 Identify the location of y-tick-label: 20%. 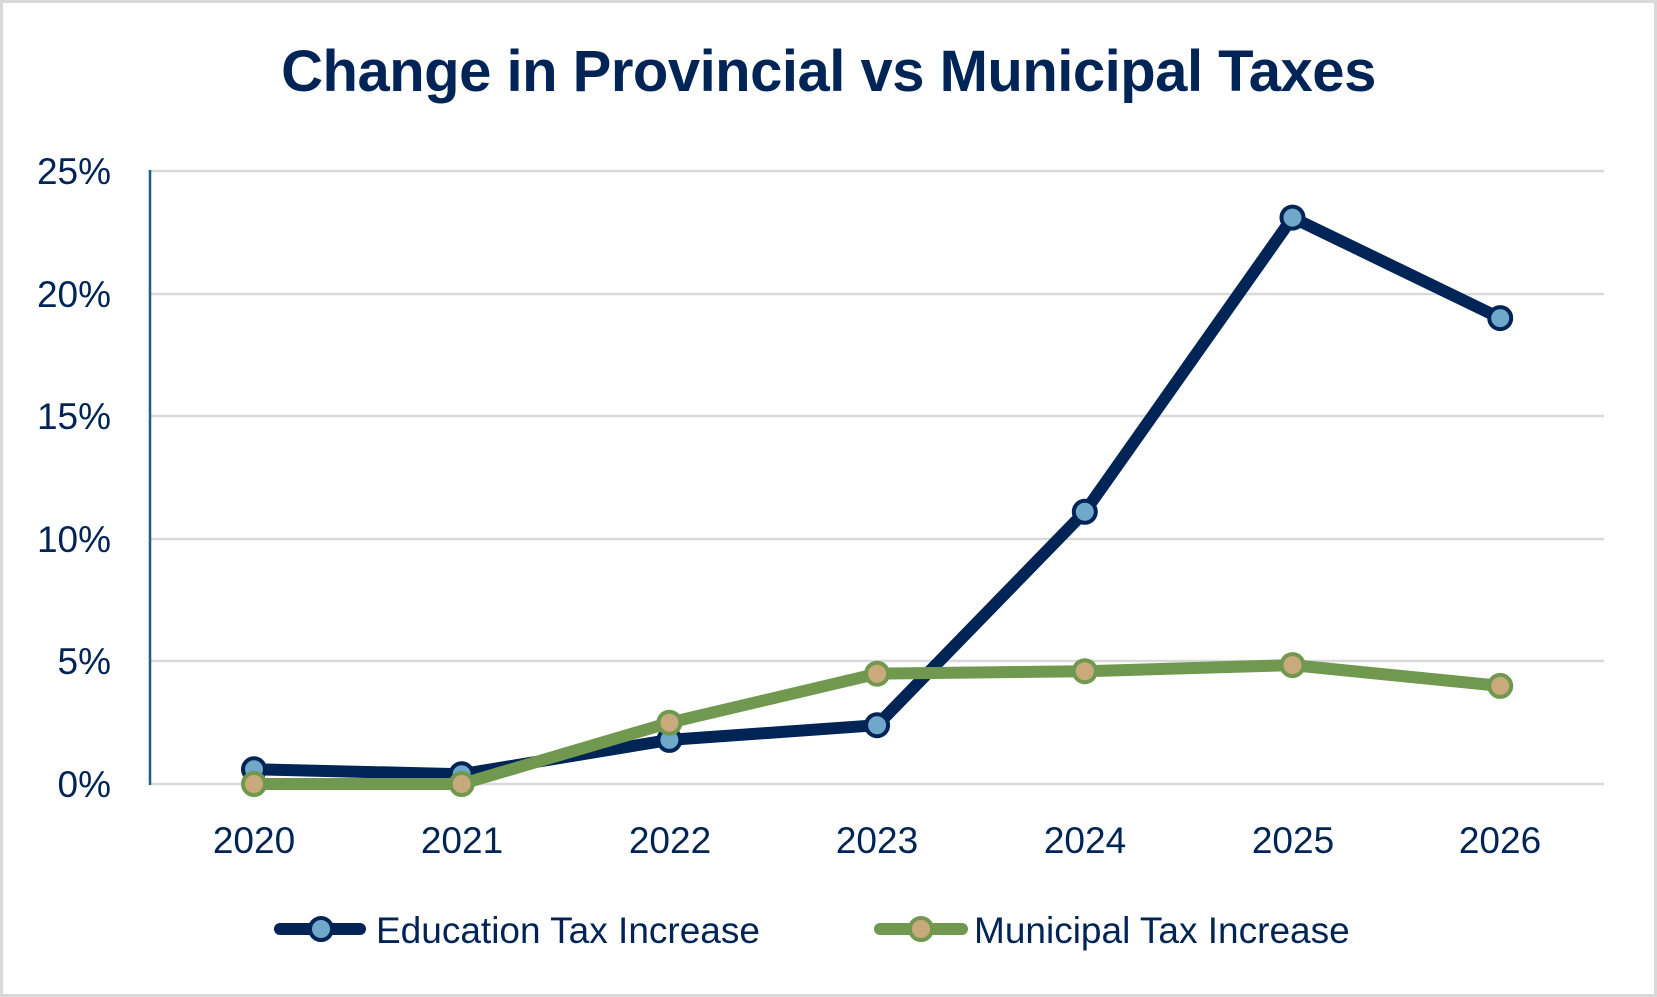
(74, 294).